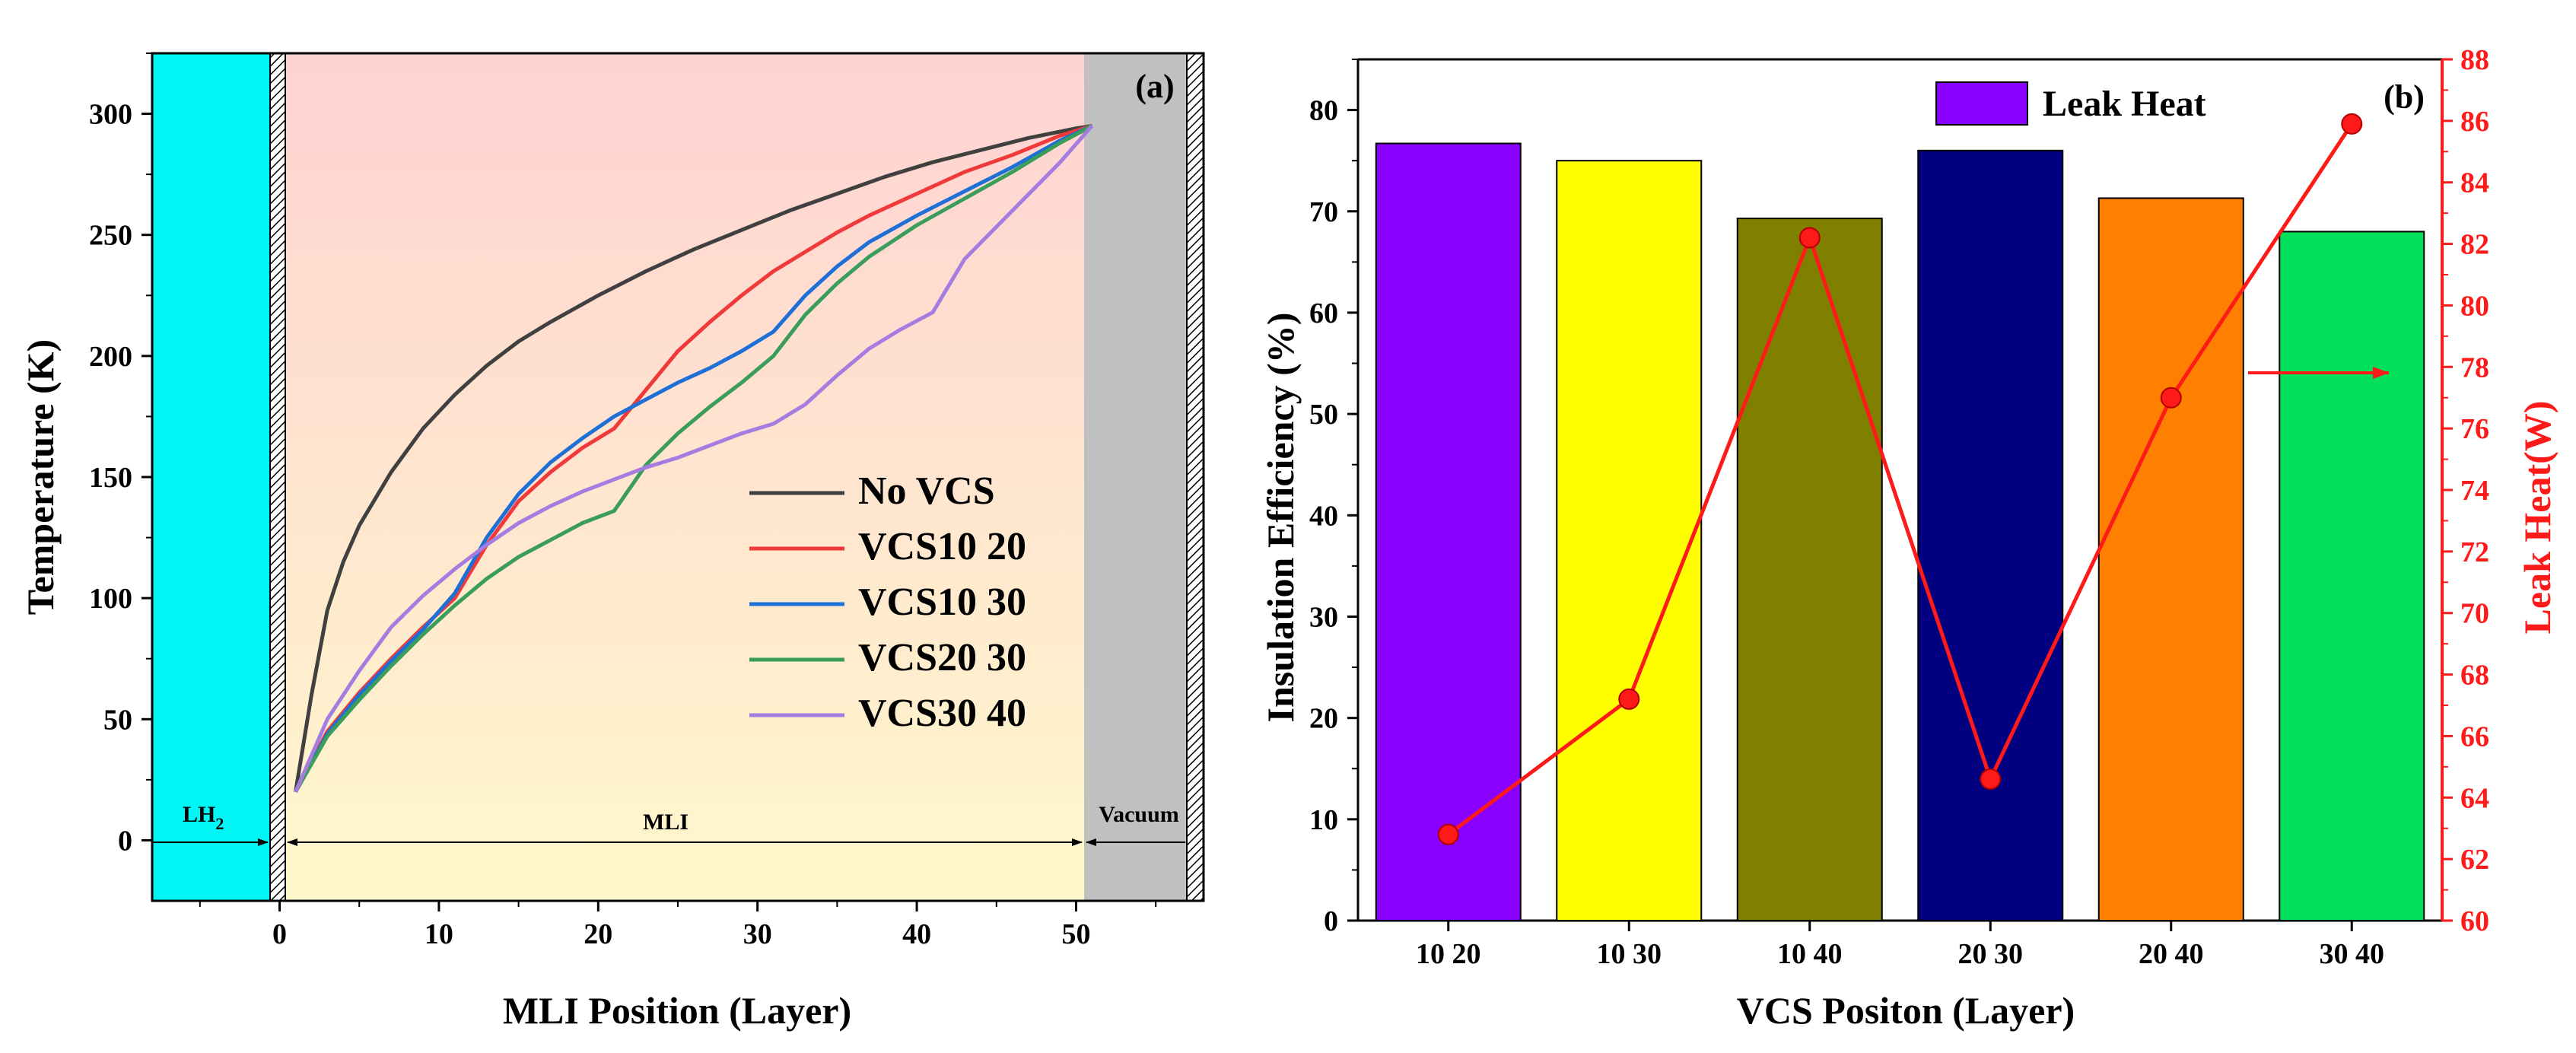 The width and height of the screenshot is (2576, 1053). I want to click on y-tick-label: 60, so click(1324, 313).